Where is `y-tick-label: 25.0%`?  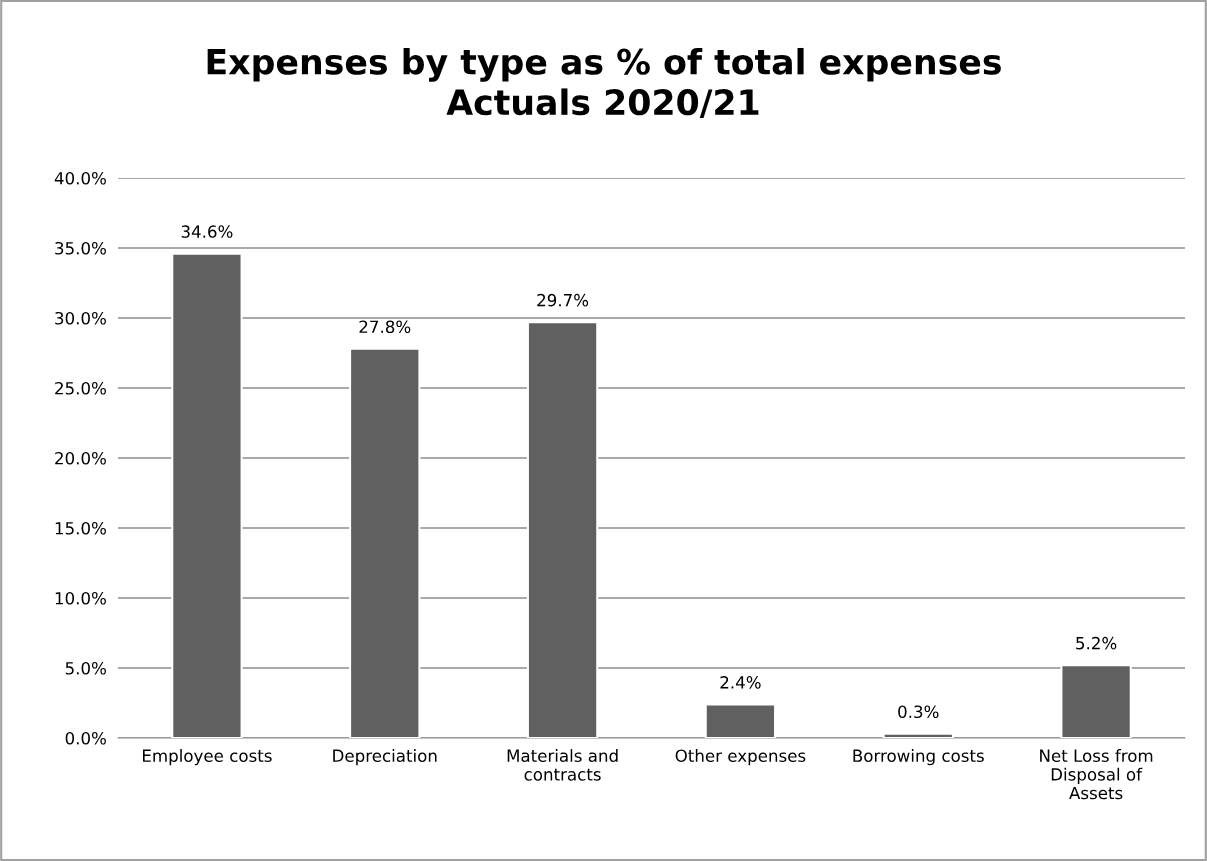 y-tick-label: 25.0% is located at coordinates (80, 388).